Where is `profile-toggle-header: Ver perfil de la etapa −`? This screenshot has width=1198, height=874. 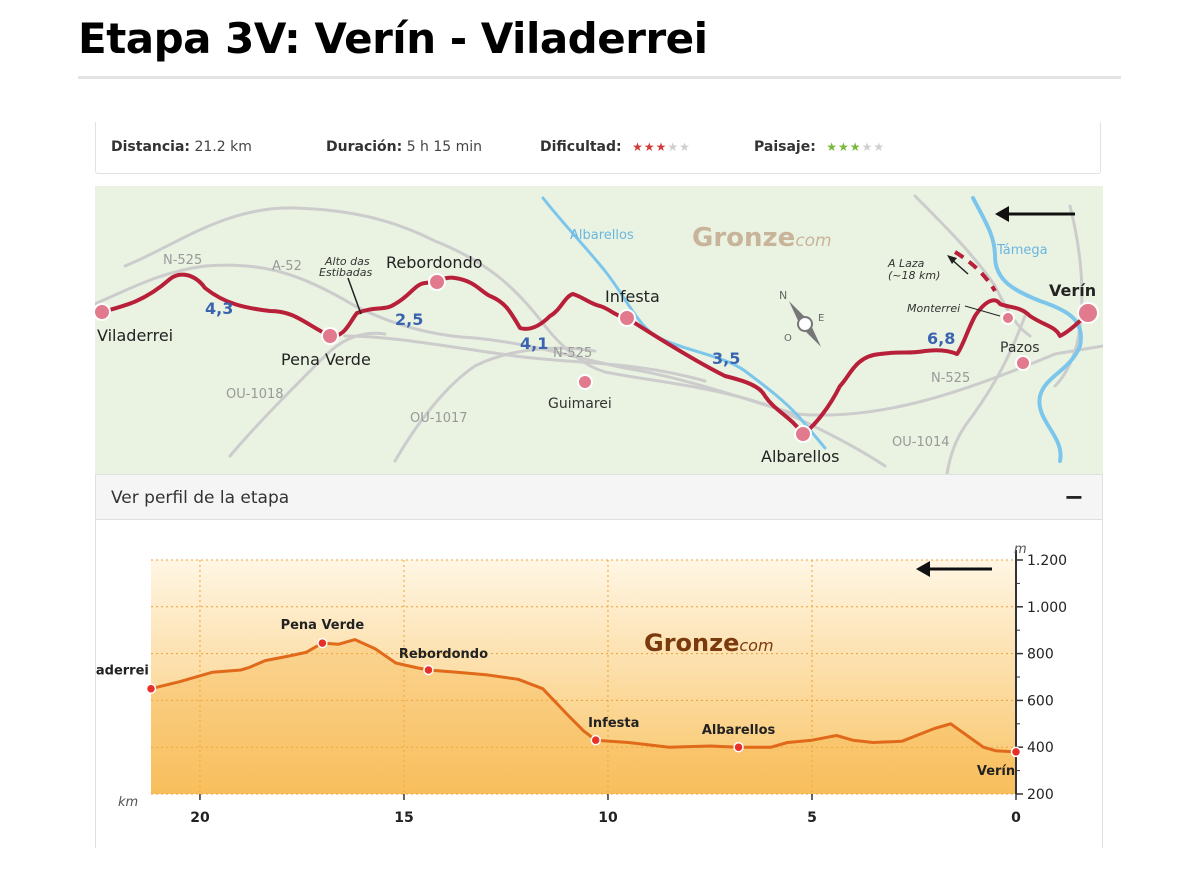 profile-toggle-header: Ver perfil de la etapa − is located at coordinates (599, 497).